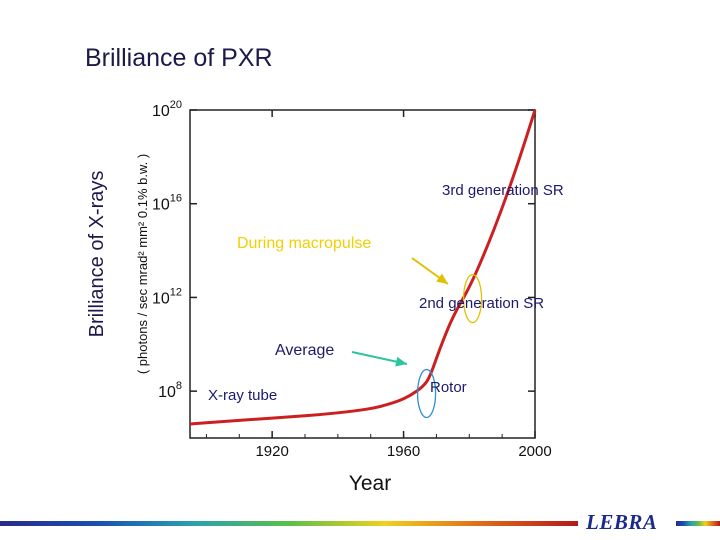 The image size is (720, 540). What do you see at coordinates (472, 298) in the screenshot?
I see `macropulse-ellipse` at bounding box center [472, 298].